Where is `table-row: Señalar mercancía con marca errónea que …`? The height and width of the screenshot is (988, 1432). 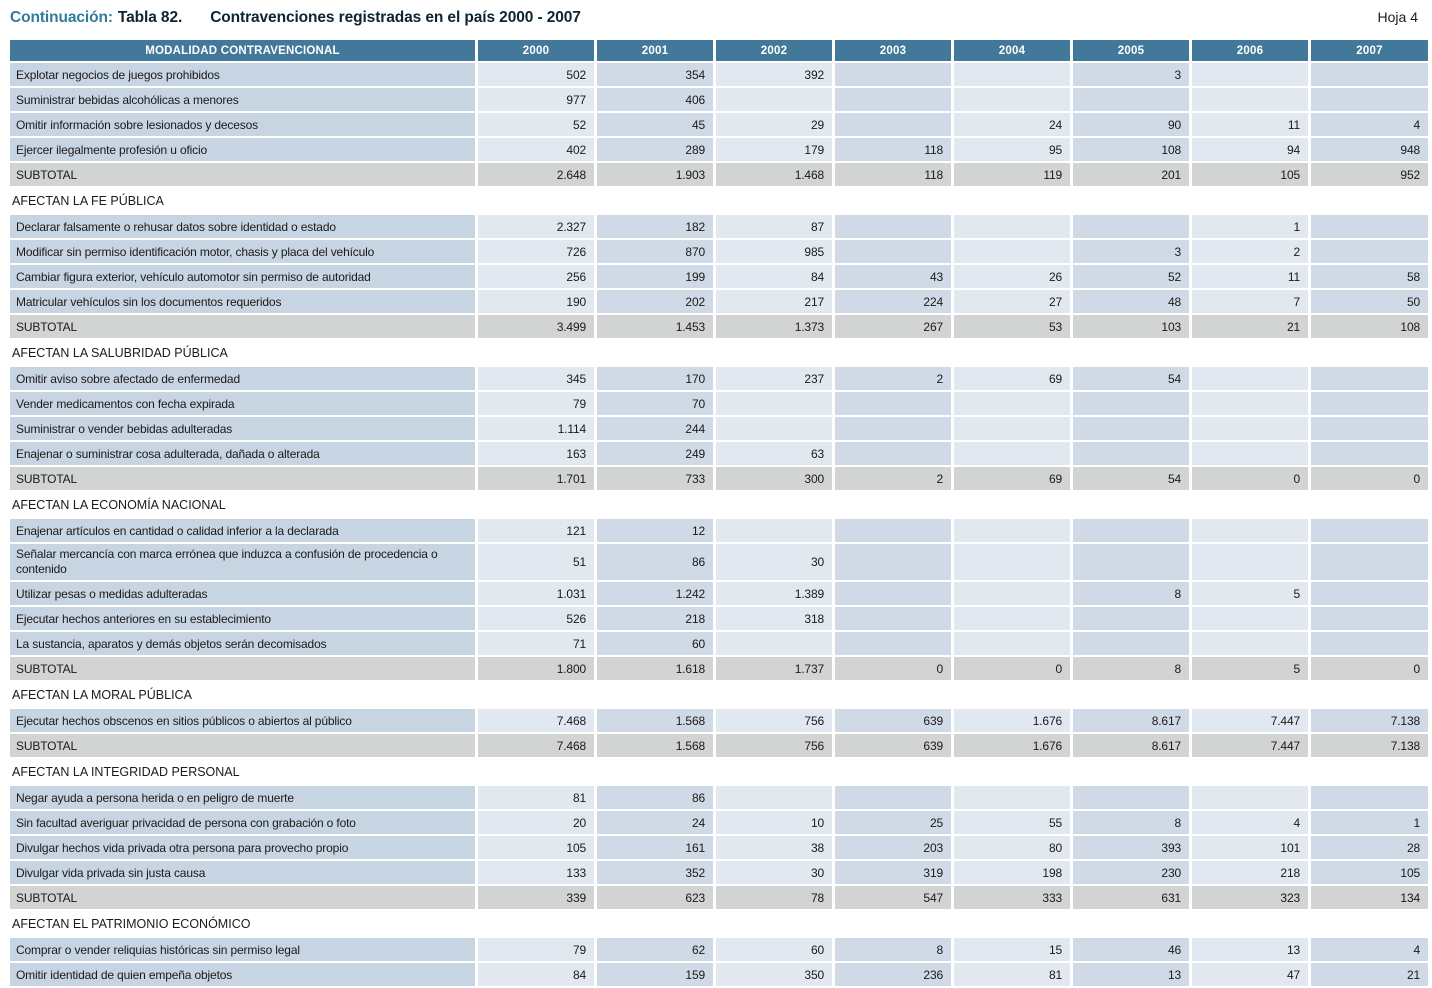
table-row: Señalar mercancía con marca errónea que … is located at coordinates (719, 563).